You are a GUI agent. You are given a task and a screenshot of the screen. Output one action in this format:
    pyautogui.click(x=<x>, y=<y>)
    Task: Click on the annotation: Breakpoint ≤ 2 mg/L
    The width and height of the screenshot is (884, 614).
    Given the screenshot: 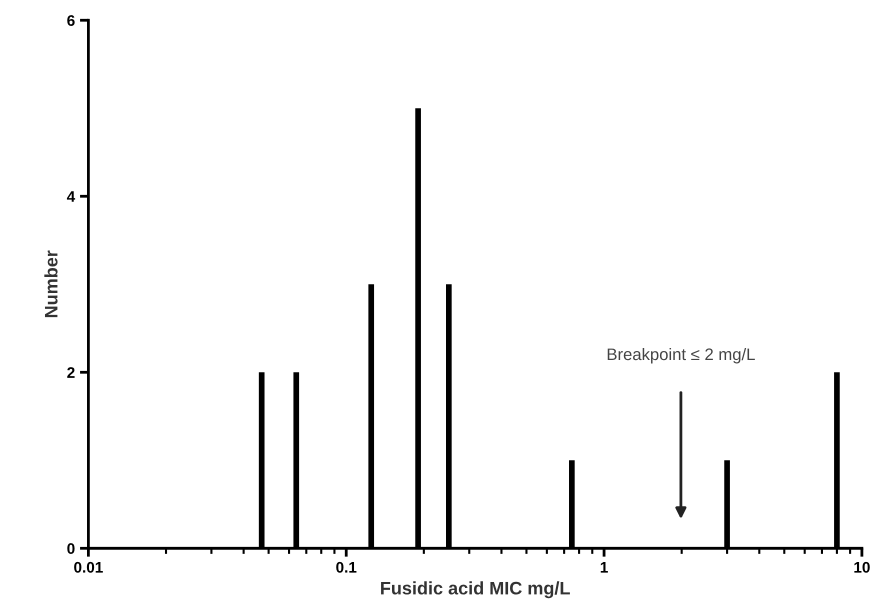 What is the action you would take?
    pyautogui.click(x=681, y=356)
    